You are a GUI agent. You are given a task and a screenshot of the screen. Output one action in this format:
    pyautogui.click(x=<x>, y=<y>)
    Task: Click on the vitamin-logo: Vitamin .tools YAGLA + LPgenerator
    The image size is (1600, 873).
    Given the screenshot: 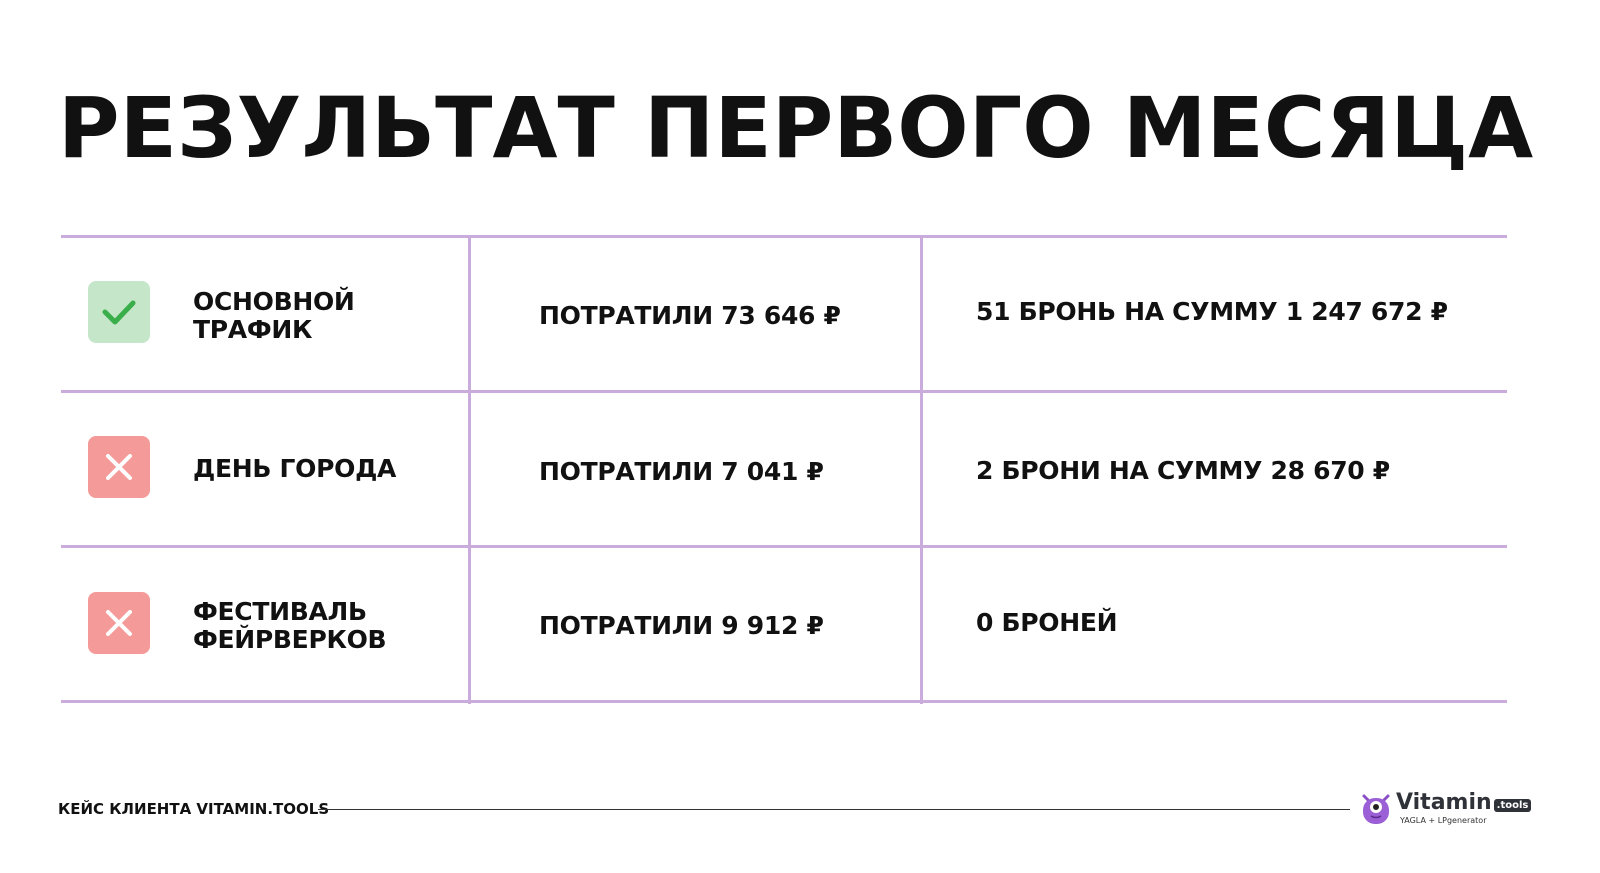 What is the action you would take?
    pyautogui.click(x=1446, y=808)
    